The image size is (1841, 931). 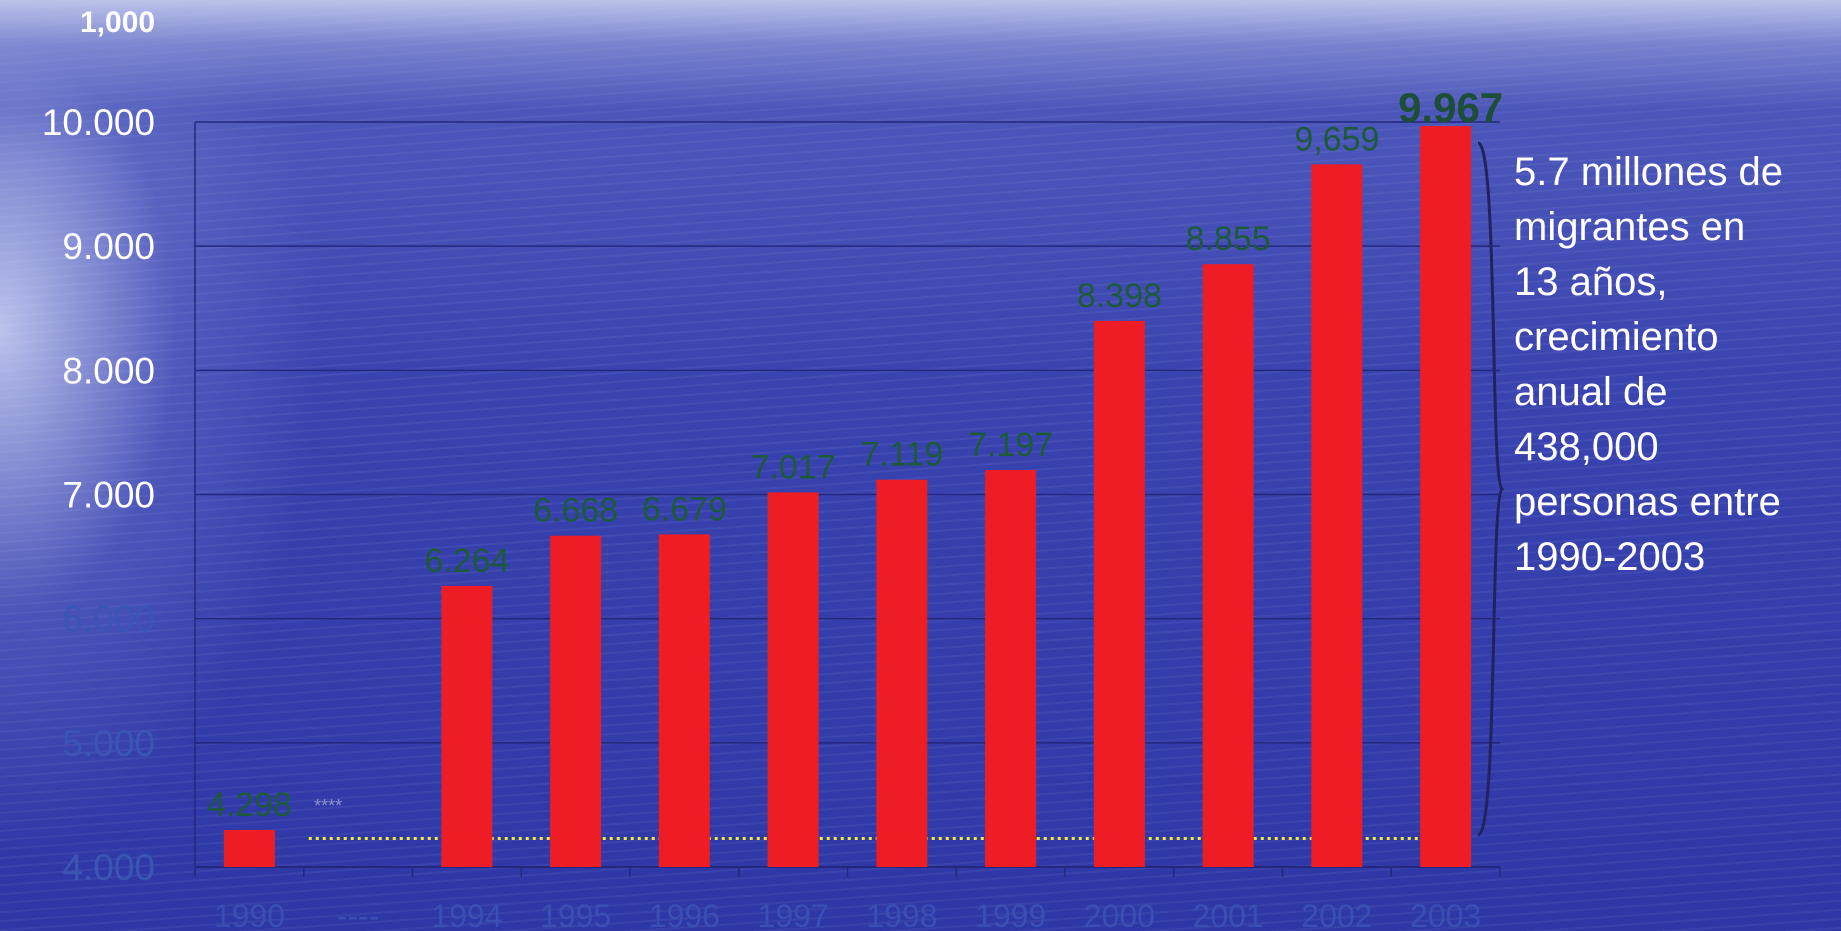 What do you see at coordinates (1445, 914) in the screenshot?
I see `x-tick-label: 2003` at bounding box center [1445, 914].